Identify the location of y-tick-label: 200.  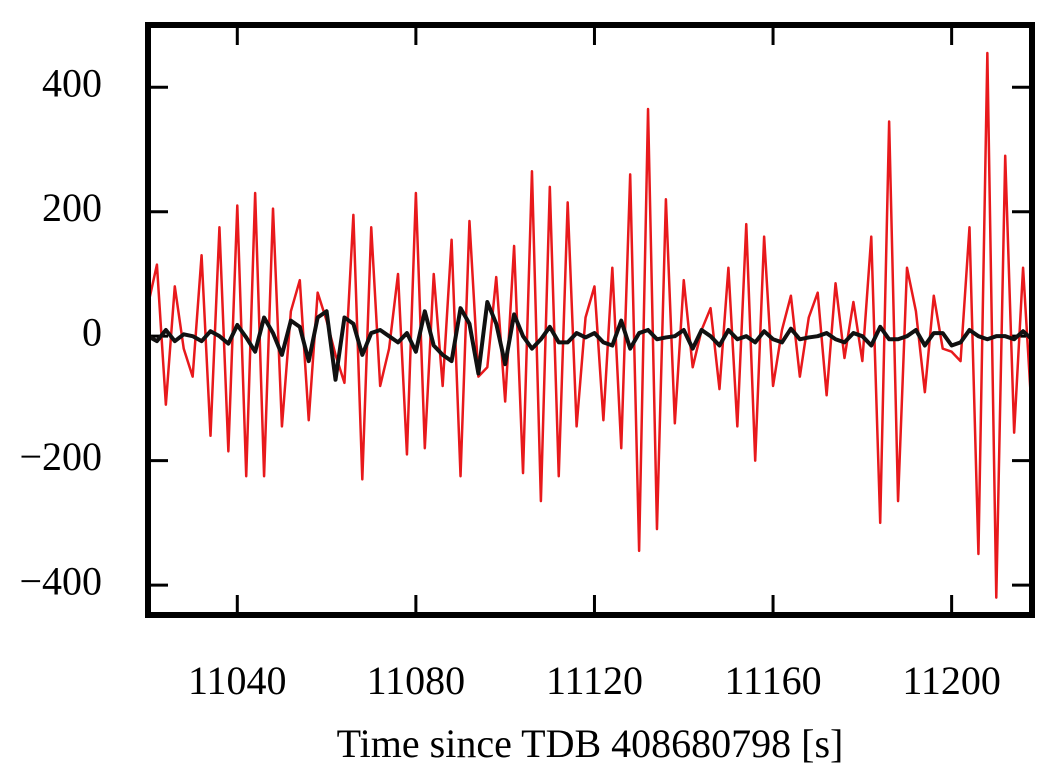
(72, 207).